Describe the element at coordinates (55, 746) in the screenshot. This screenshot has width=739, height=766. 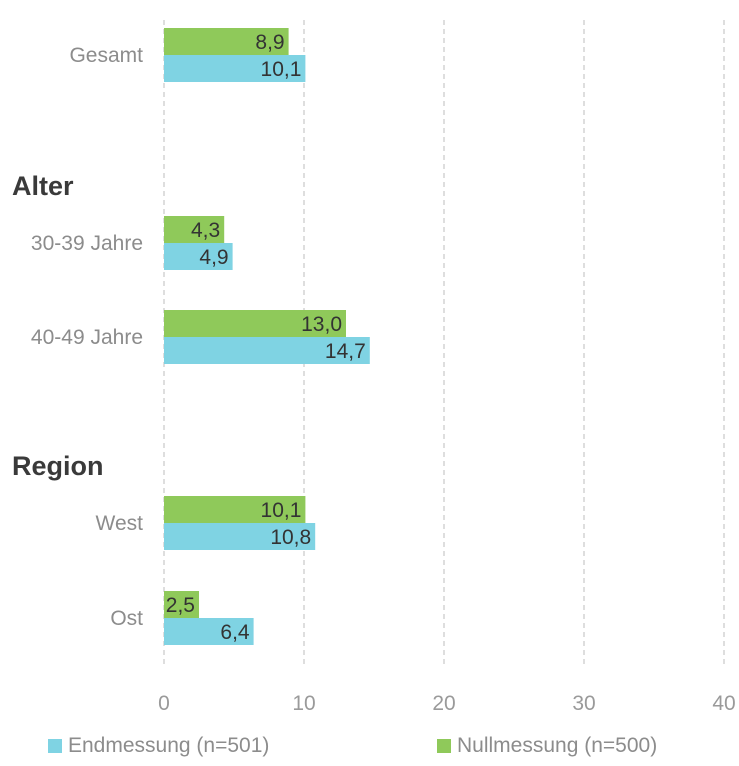
I see `legend-swatch-endmessung` at that location.